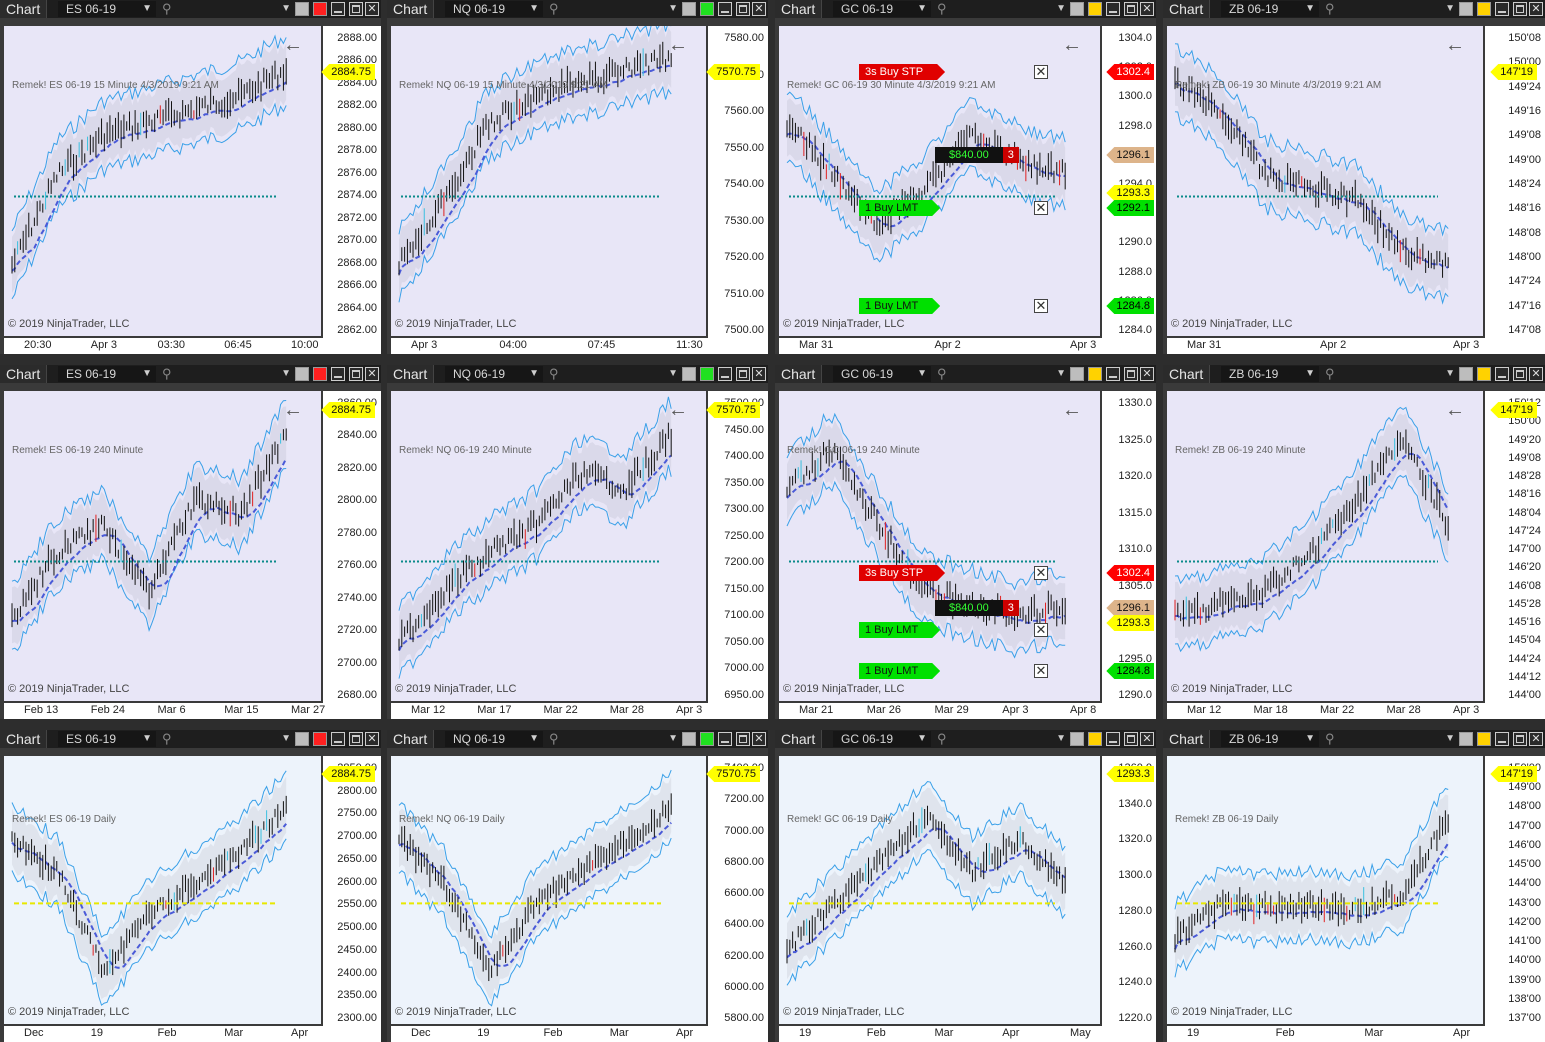  I want to click on time-axis: Apr 3 04:00 07:45 11:30, so click(579, 346).